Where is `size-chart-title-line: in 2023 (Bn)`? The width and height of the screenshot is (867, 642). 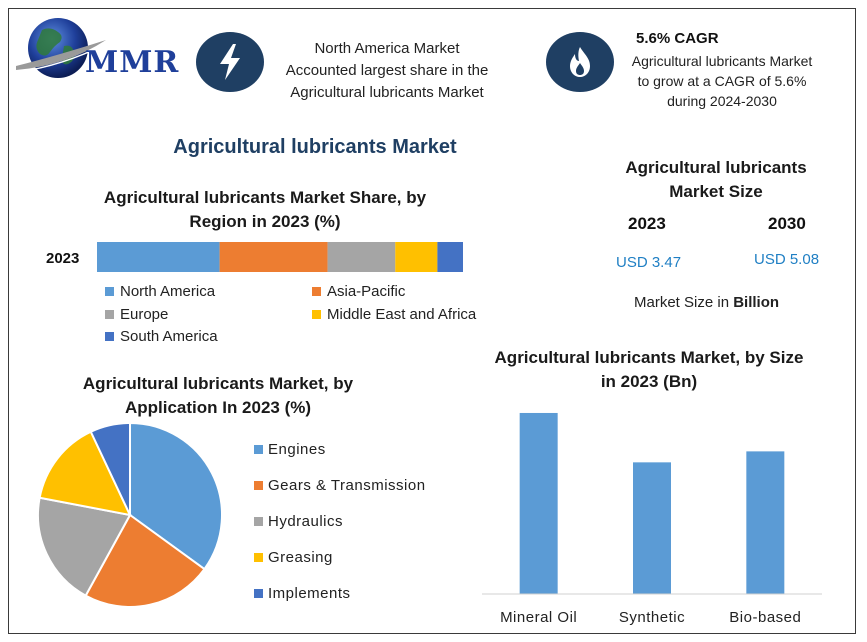 size-chart-title-line: in 2023 (Bn) is located at coordinates (649, 381).